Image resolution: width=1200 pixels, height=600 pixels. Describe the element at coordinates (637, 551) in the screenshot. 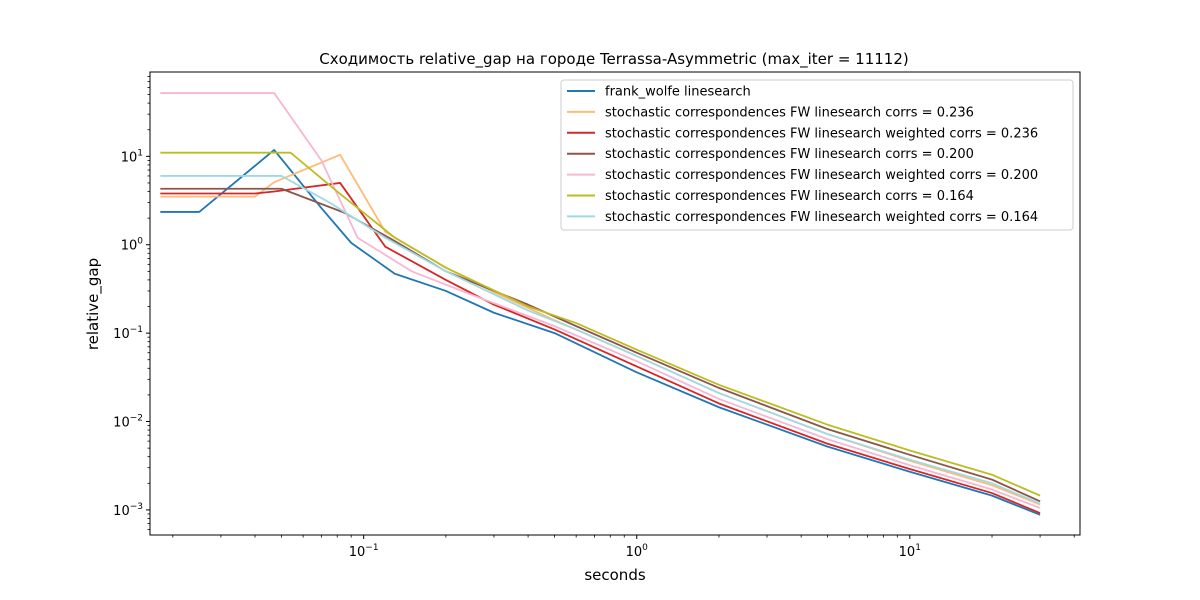

I see `x-tick-label-1: 10⁰` at that location.